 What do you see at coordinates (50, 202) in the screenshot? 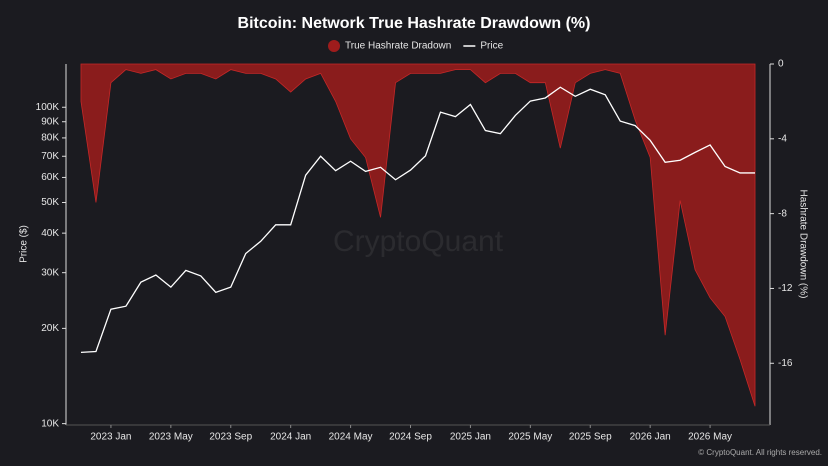
I see `y-tick-label: 50K` at bounding box center [50, 202].